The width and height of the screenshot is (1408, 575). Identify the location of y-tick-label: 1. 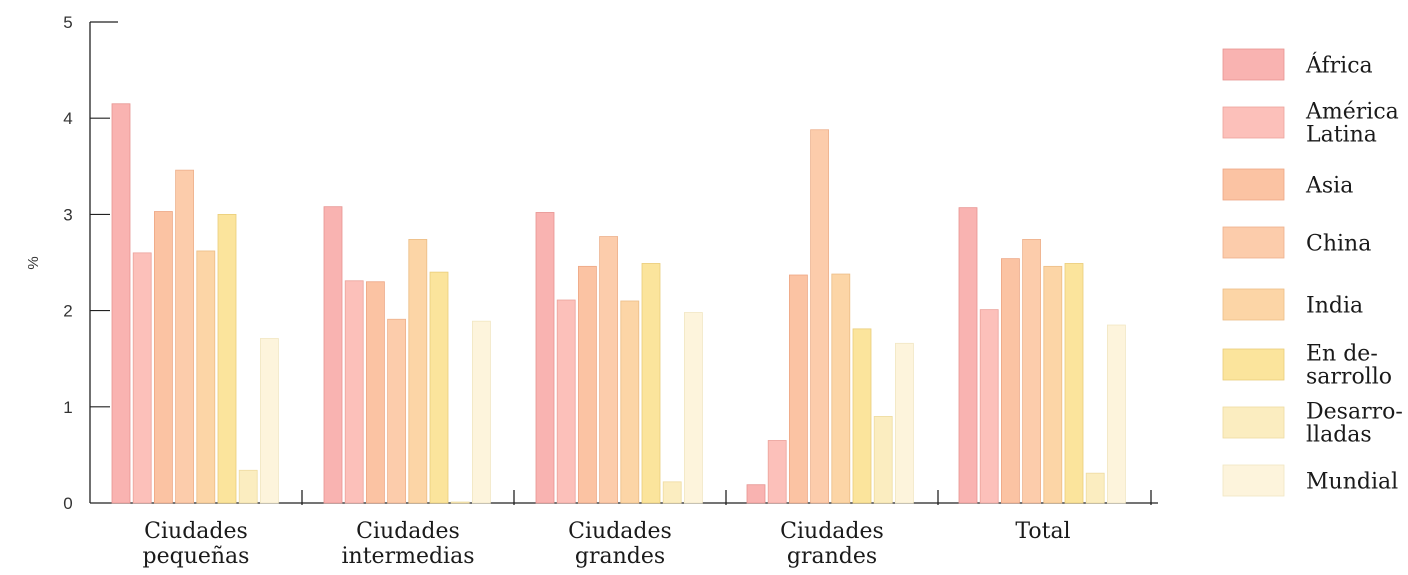
(67, 407).